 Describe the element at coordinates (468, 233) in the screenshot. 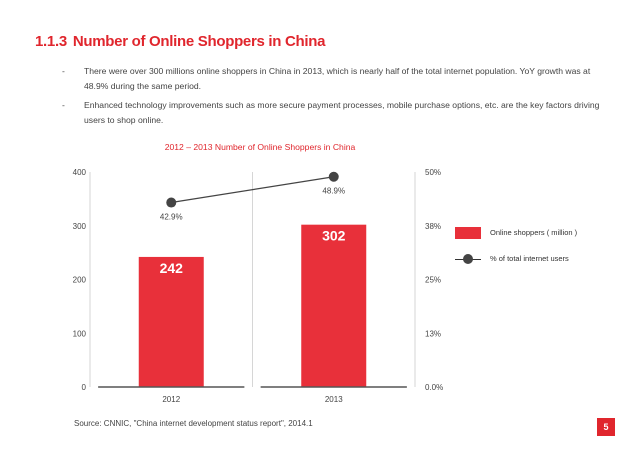

I see `legend-bar-swatch` at that location.